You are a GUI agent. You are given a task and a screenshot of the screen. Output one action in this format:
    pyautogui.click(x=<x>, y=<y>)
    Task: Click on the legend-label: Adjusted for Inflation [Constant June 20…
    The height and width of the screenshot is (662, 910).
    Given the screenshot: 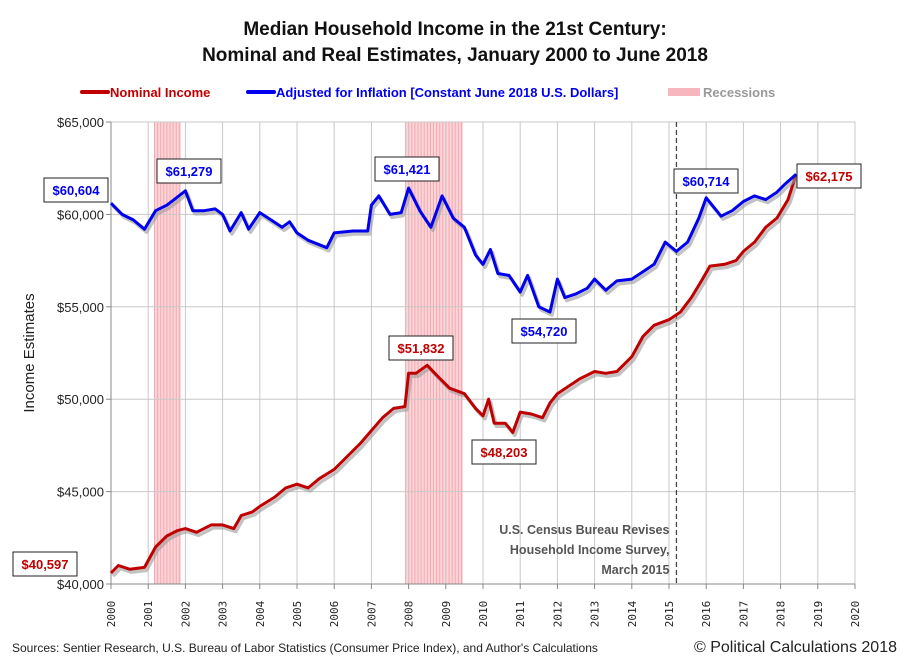 What is the action you would take?
    pyautogui.click(x=447, y=92)
    